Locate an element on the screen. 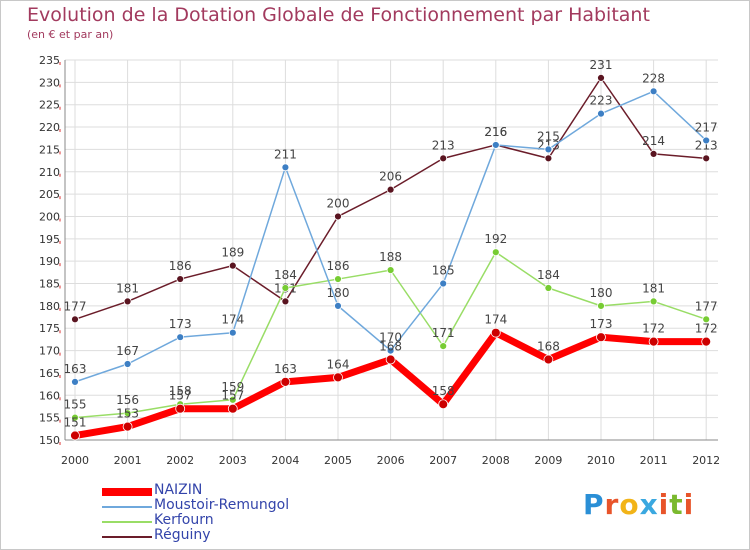 The height and width of the screenshot is (550, 750). data-label-moustoir-remungol: 215 is located at coordinates (548, 136).